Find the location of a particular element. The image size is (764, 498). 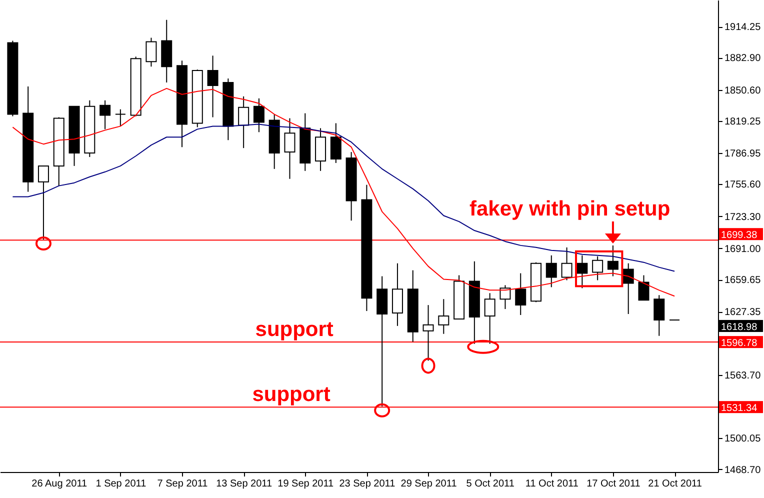

y-tick-label: 1850.60 is located at coordinates (743, 90).